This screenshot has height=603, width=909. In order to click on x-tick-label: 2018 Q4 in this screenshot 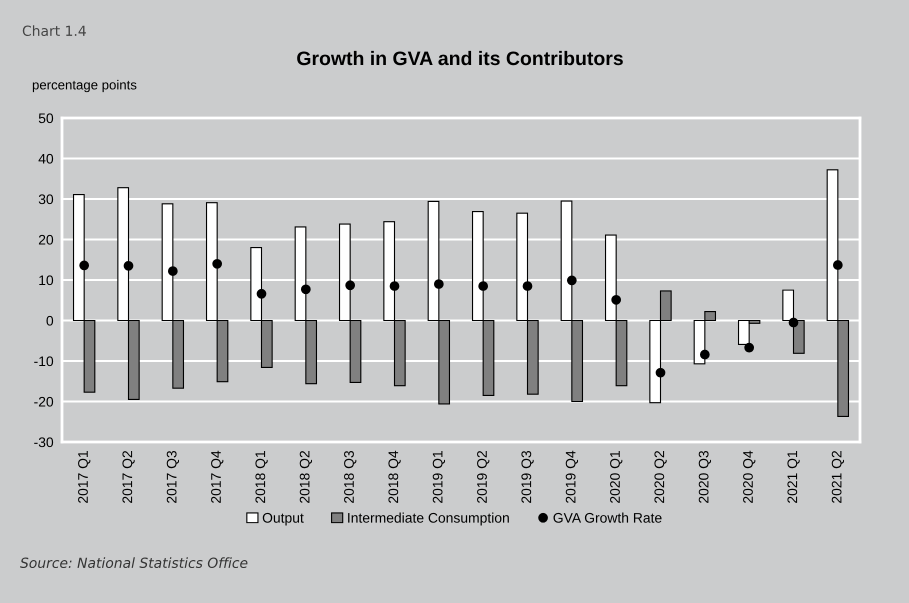, I will do `click(394, 476)`.